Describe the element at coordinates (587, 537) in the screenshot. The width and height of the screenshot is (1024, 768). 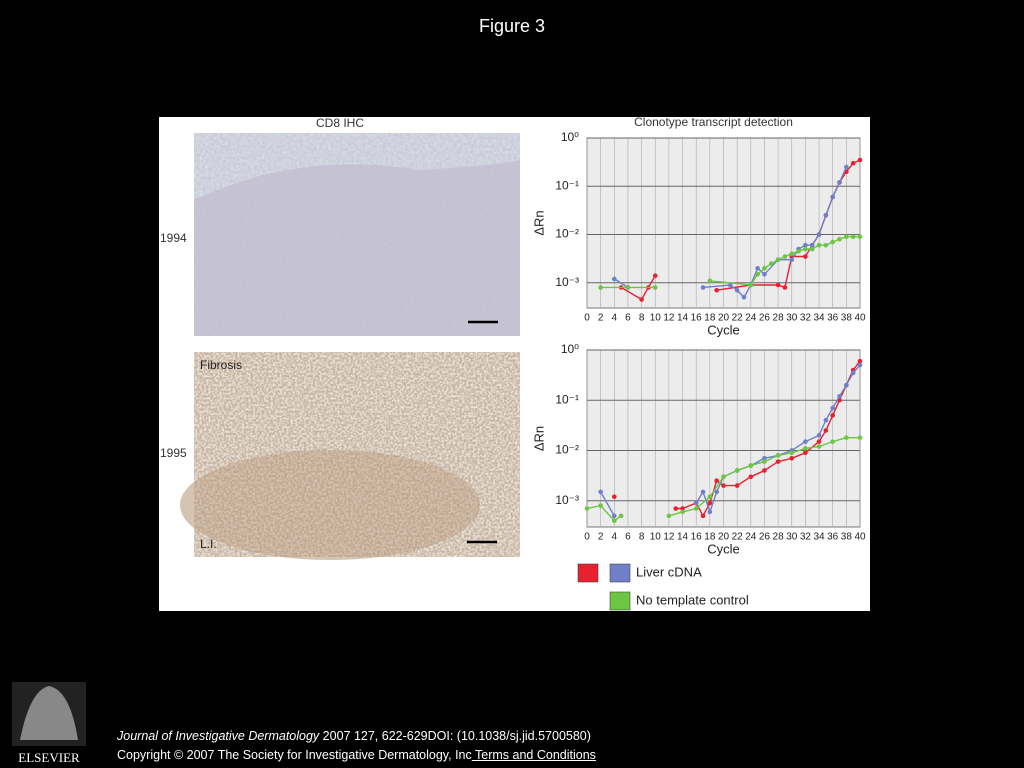
I see `x-tick-label: 0` at that location.